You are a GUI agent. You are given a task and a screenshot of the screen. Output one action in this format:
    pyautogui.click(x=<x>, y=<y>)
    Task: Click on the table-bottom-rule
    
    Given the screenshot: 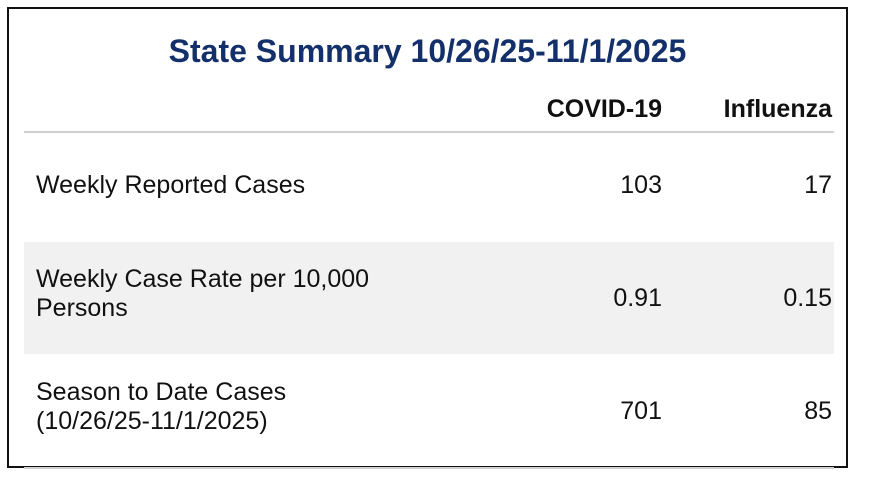 What is the action you would take?
    pyautogui.click(x=429, y=468)
    